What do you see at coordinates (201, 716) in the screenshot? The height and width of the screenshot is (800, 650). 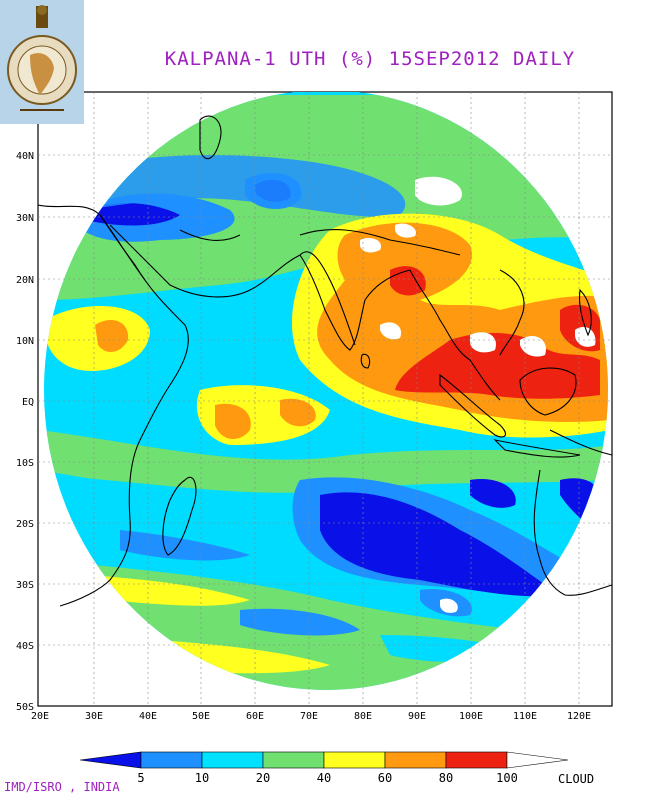 I see `lon-label: 50E` at bounding box center [201, 716].